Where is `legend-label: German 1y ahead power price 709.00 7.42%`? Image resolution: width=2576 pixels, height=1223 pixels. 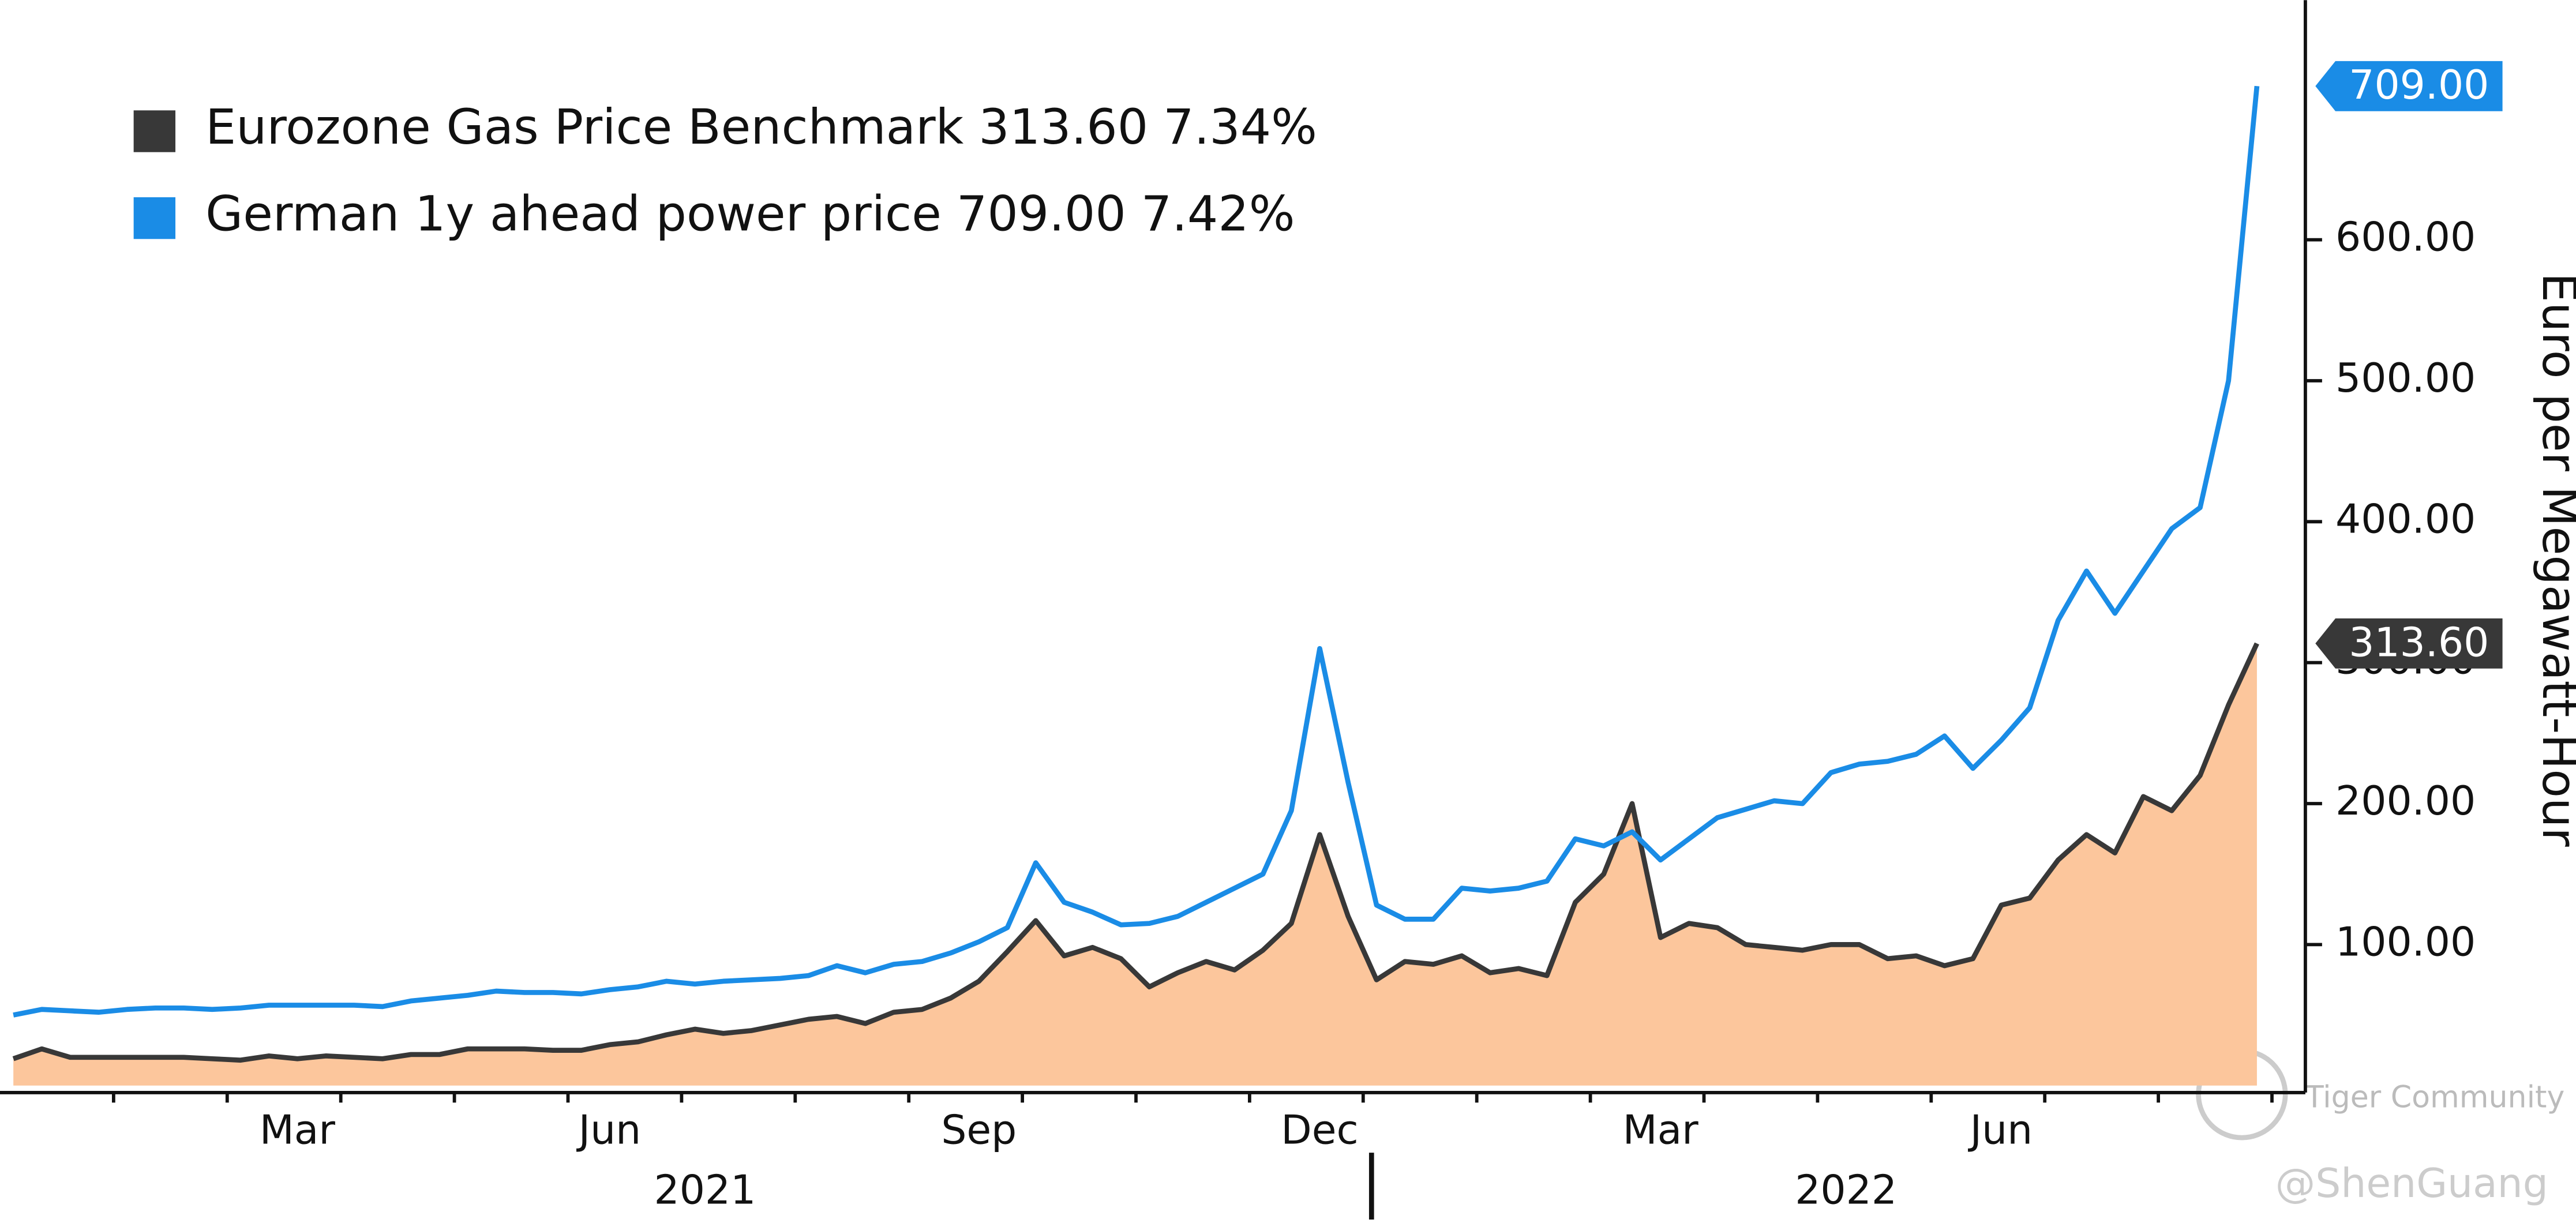
legend-label: German 1y ahead power price 709.00 7.42% is located at coordinates (750, 214).